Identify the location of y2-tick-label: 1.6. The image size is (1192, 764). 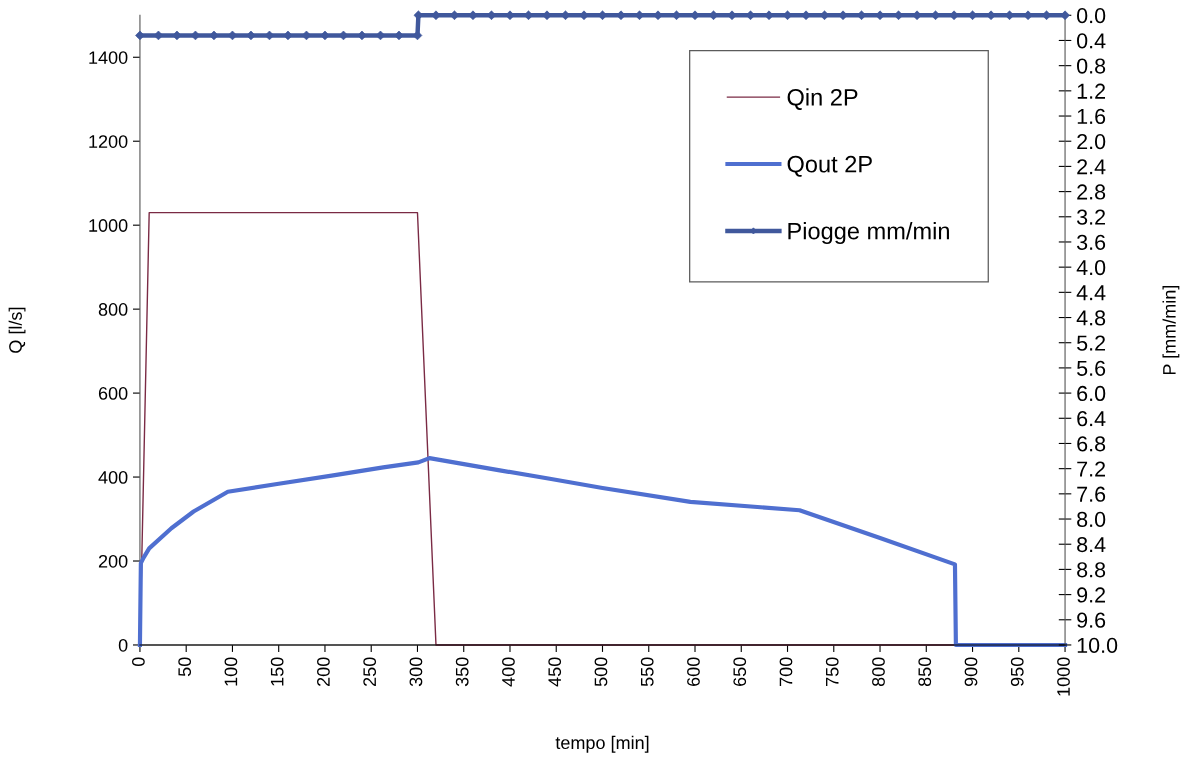
(1091, 116).